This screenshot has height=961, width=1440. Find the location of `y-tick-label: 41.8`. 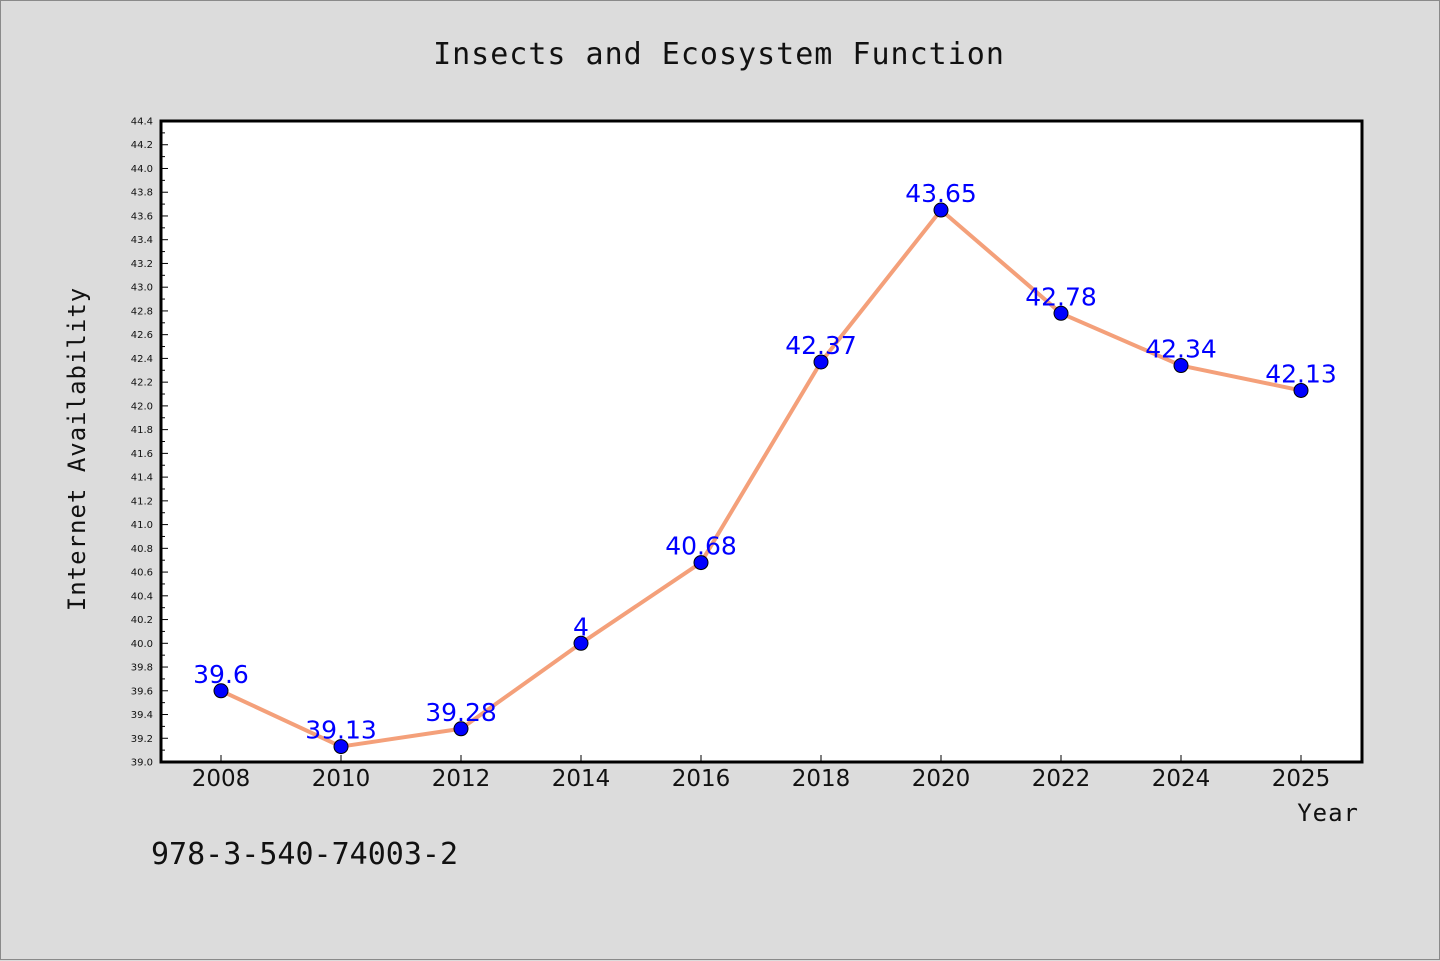

y-tick-label: 41.8 is located at coordinates (142, 430).